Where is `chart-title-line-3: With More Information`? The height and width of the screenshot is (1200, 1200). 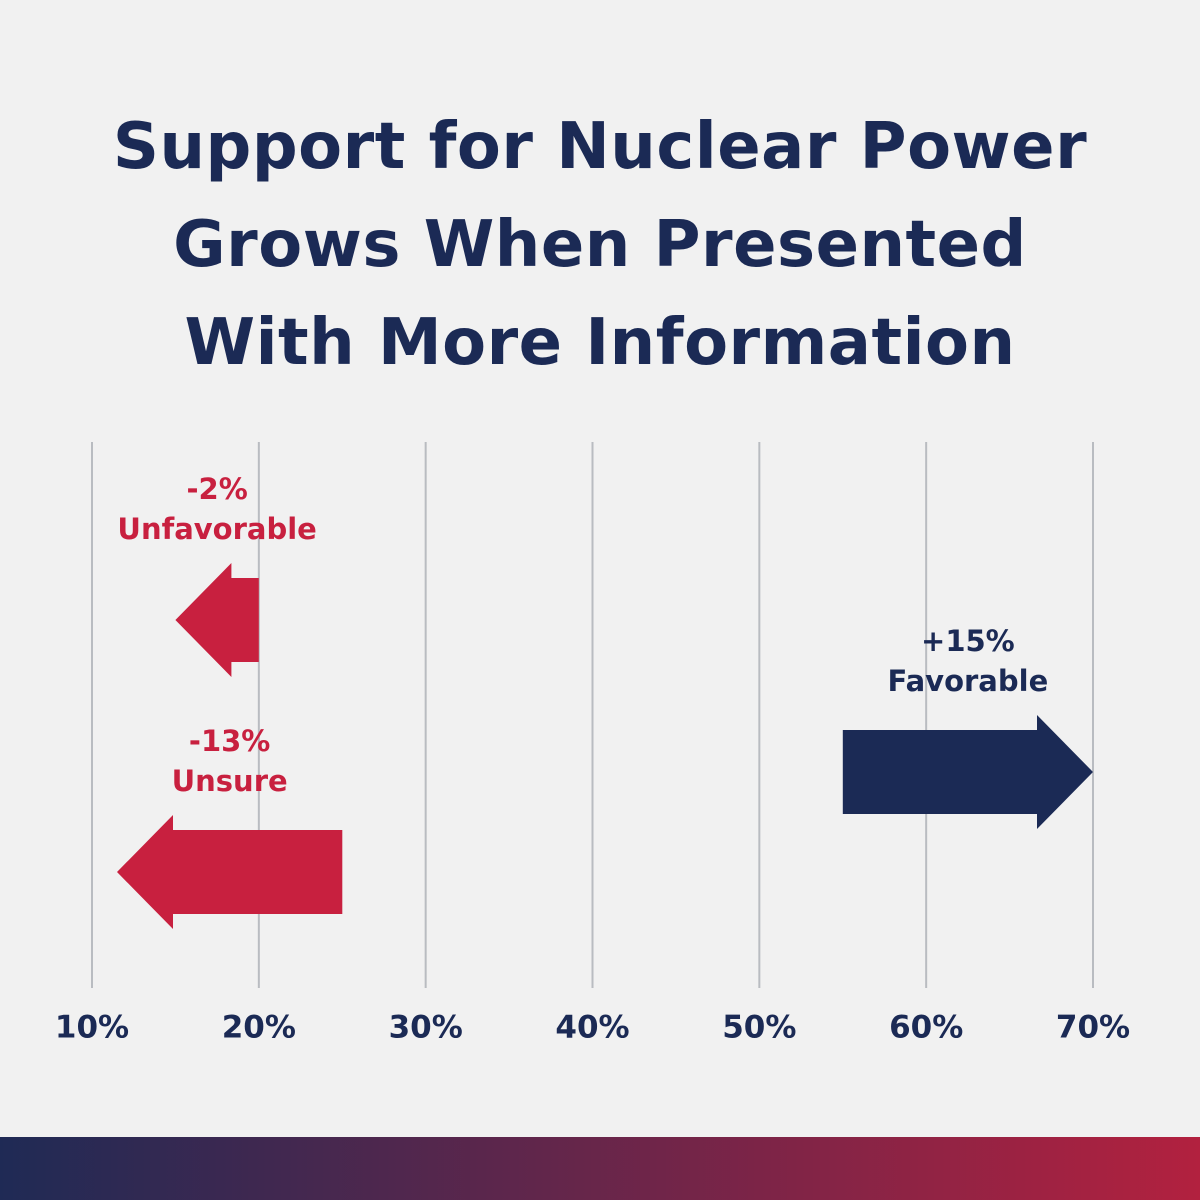
chart-title-line-3: With More Information is located at coordinates (600, 343).